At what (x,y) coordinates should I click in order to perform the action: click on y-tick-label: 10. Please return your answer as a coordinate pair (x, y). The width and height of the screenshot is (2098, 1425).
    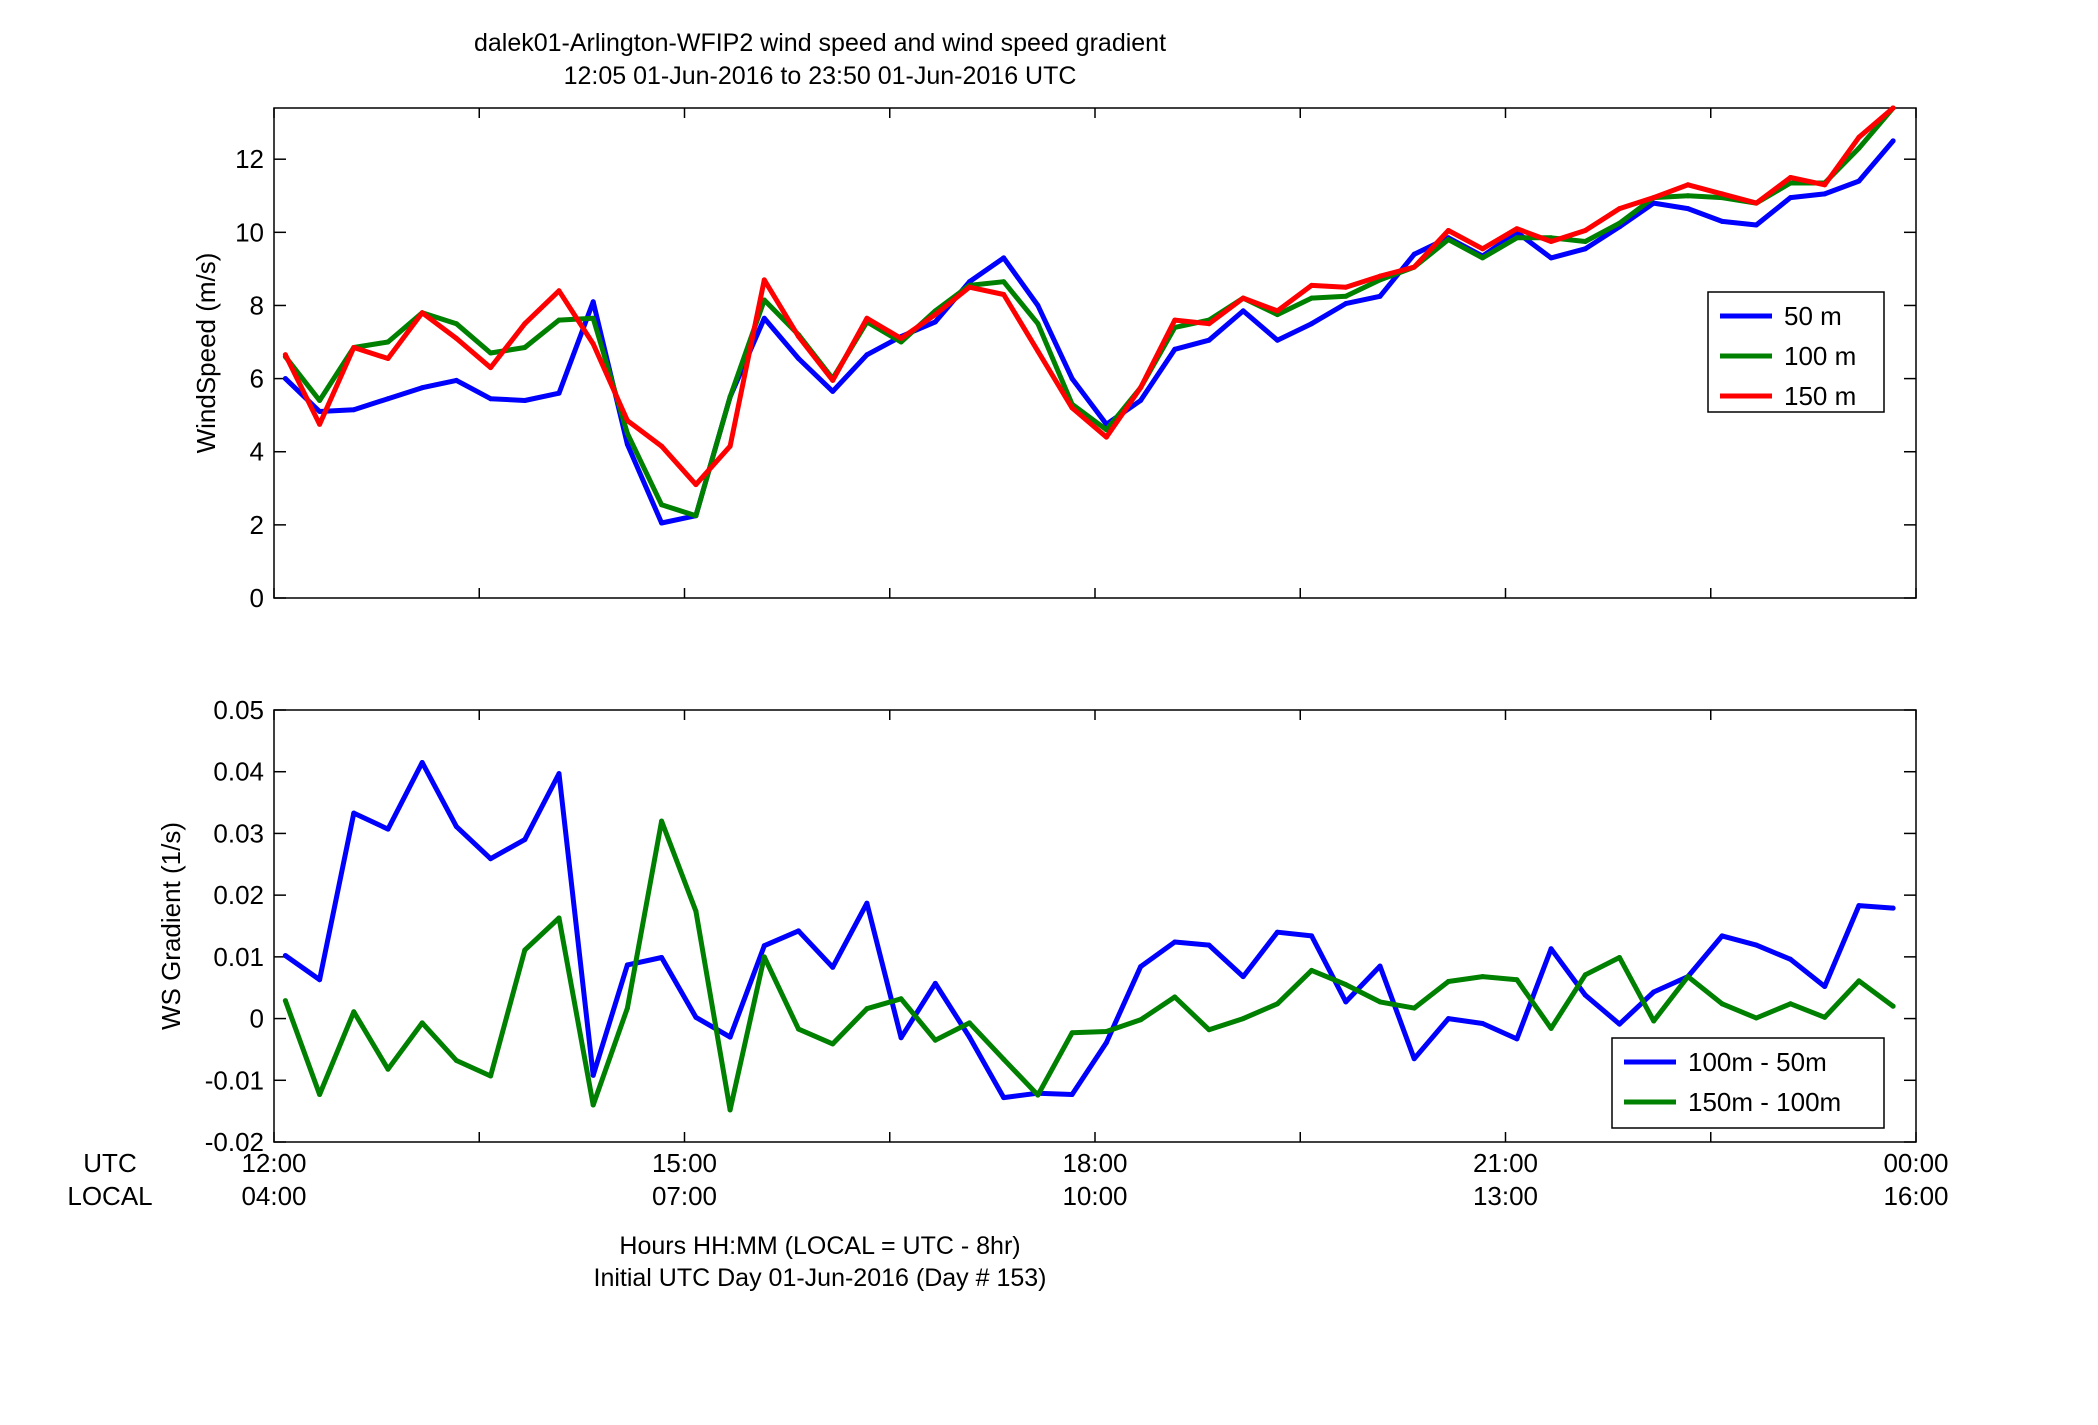
    Looking at the image, I should click on (249, 232).